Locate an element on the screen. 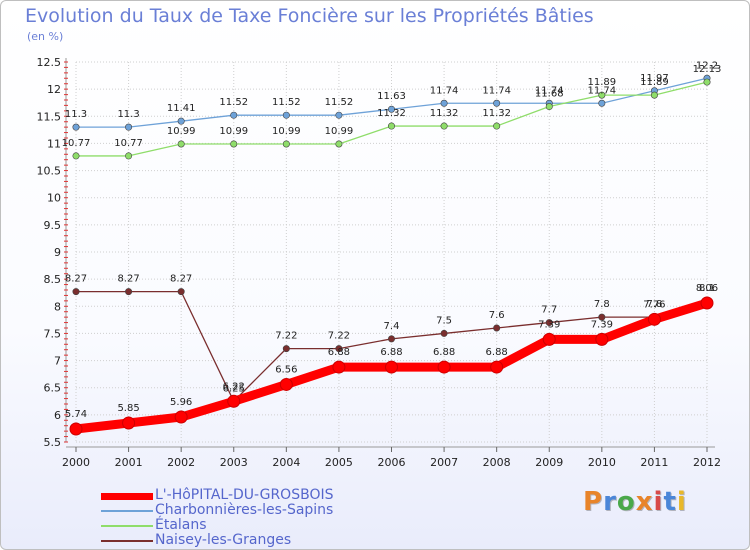  legend-label: L'-HôPITAL-DU-GROSBOIS is located at coordinates (244, 495).